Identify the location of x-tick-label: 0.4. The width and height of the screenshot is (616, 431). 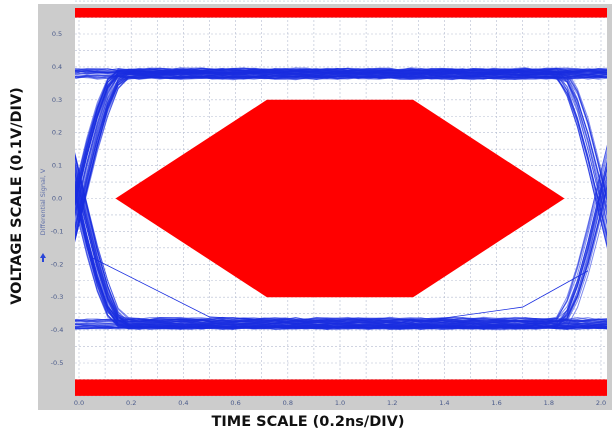
(183, 403).